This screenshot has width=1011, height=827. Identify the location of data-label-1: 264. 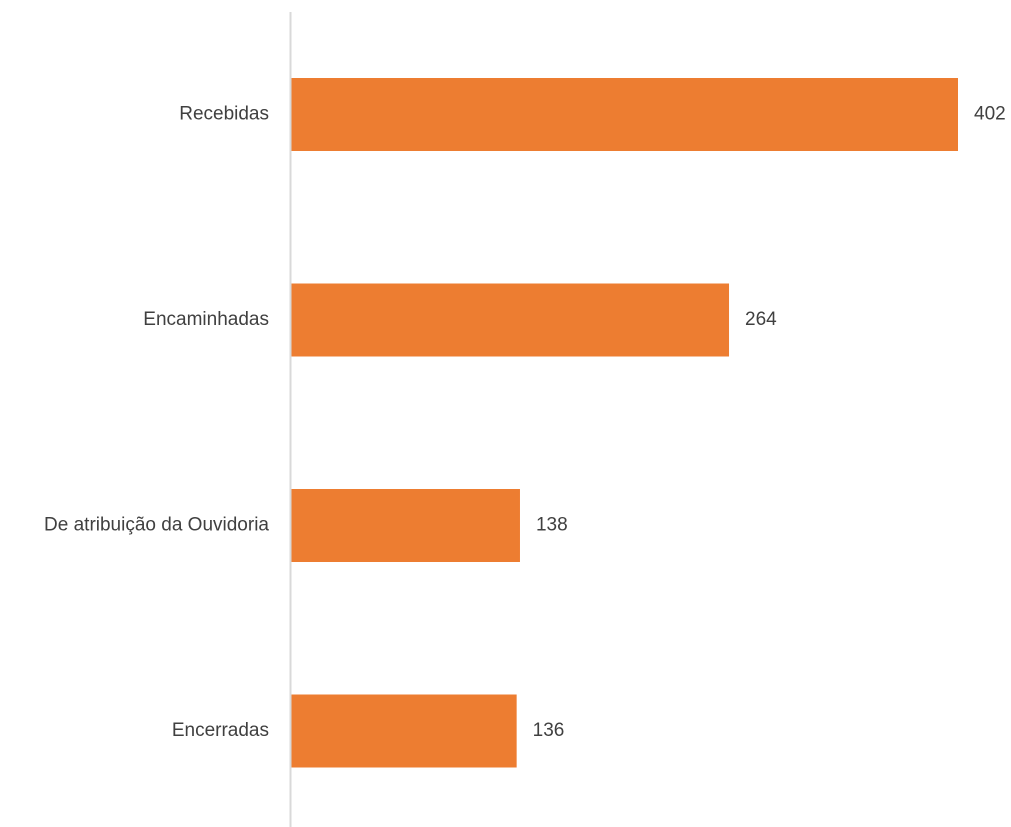
(761, 319).